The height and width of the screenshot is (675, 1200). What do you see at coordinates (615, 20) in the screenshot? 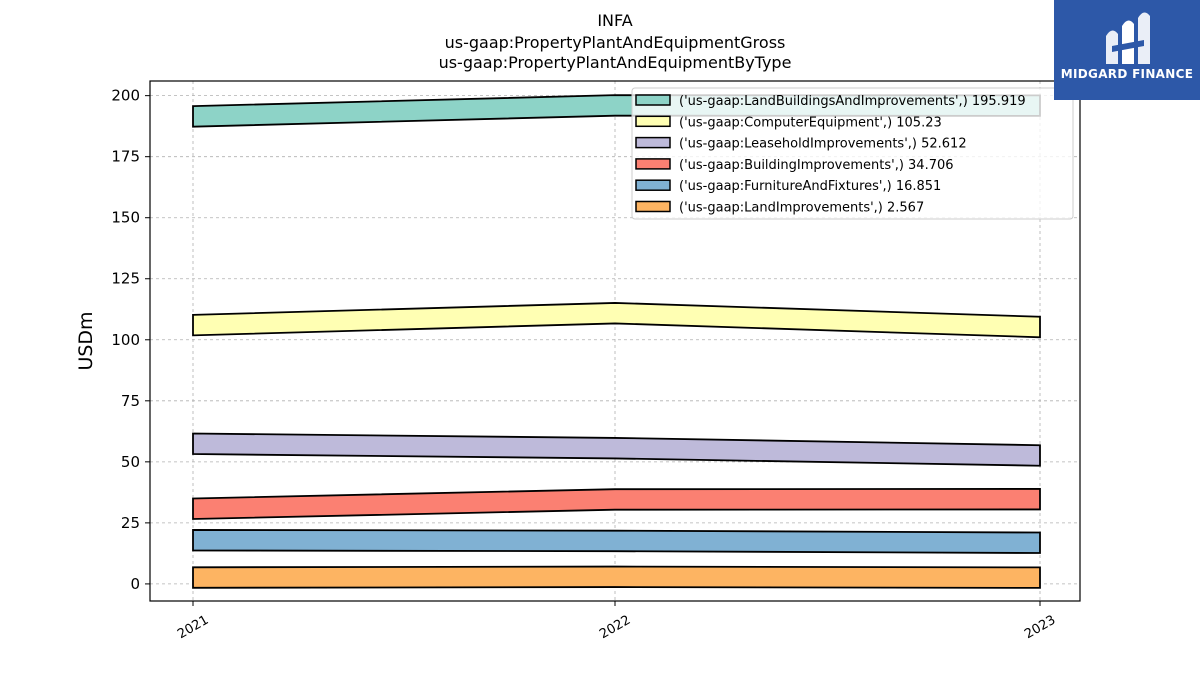
I see `chart-title-line-1: INFA` at bounding box center [615, 20].